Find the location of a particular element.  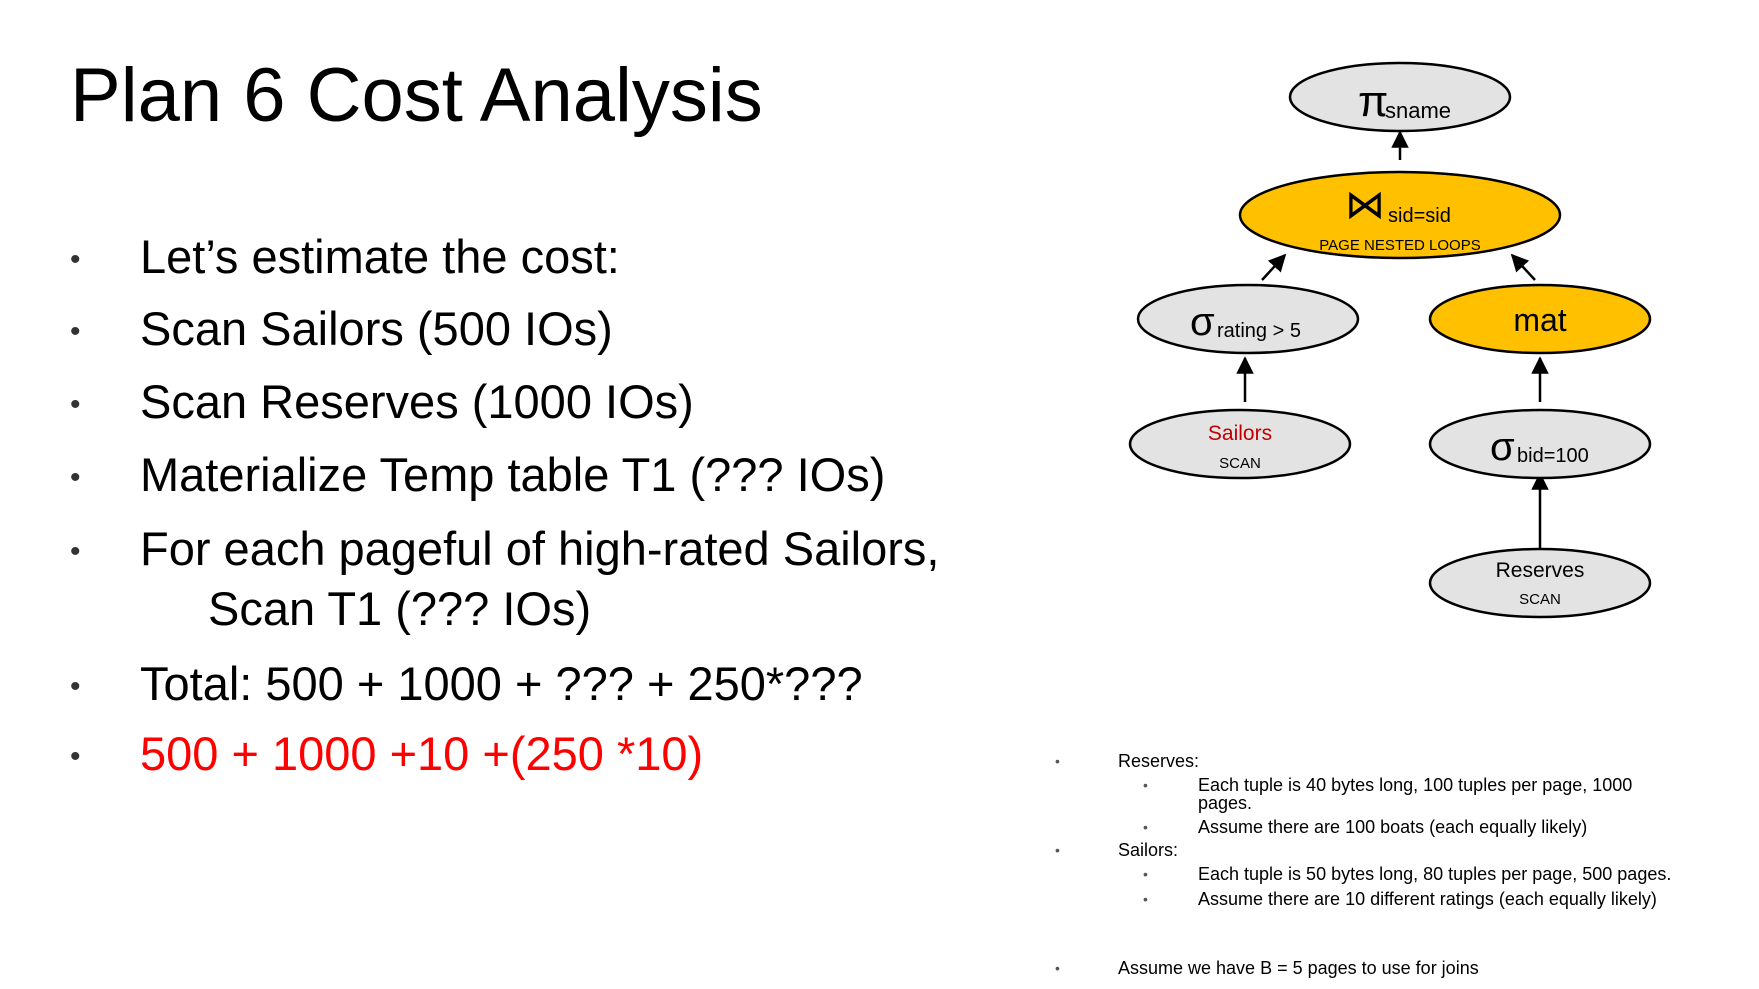

bullet-text-continuation: Scan T1 (??? IOs) is located at coordinates (400, 608).